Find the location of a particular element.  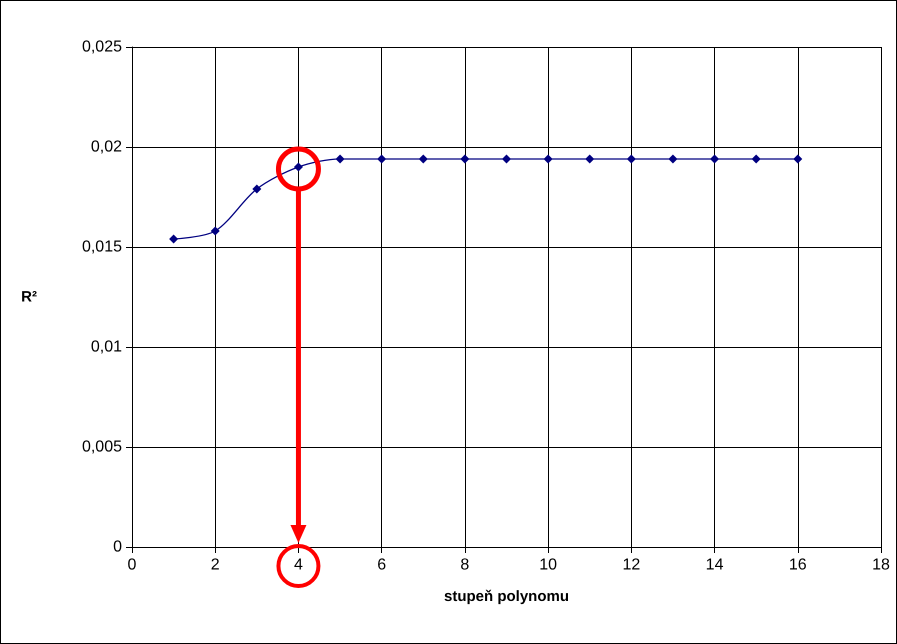

x-tick-label: 14 is located at coordinates (715, 565).